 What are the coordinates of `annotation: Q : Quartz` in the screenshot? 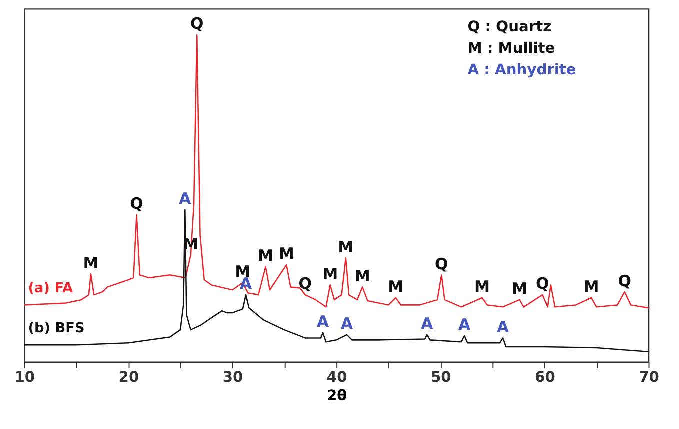 It's located at (510, 27).